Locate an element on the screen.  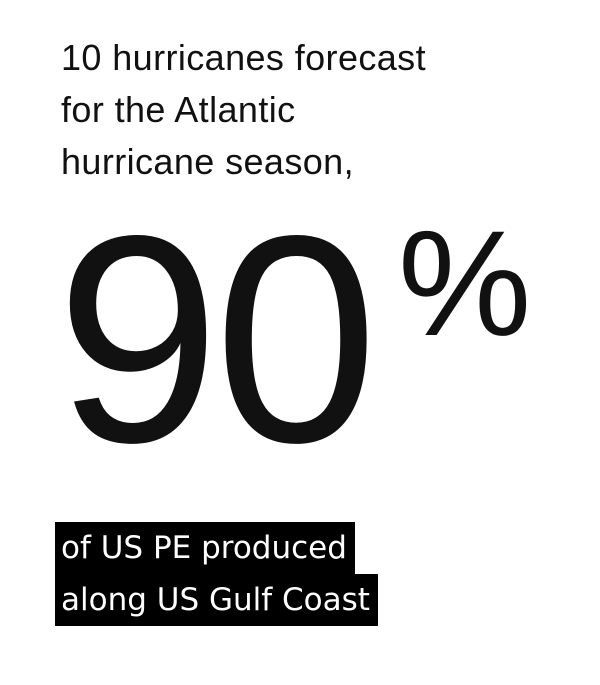
caption-line-1: of US PE produced is located at coordinates (205, 548).